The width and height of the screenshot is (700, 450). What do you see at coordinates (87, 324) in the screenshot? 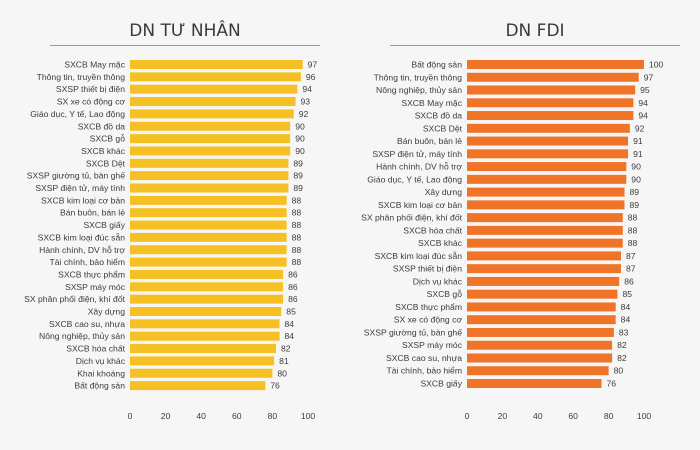
I see `private-category-label: SXCB cao su, nhựa` at bounding box center [87, 324].